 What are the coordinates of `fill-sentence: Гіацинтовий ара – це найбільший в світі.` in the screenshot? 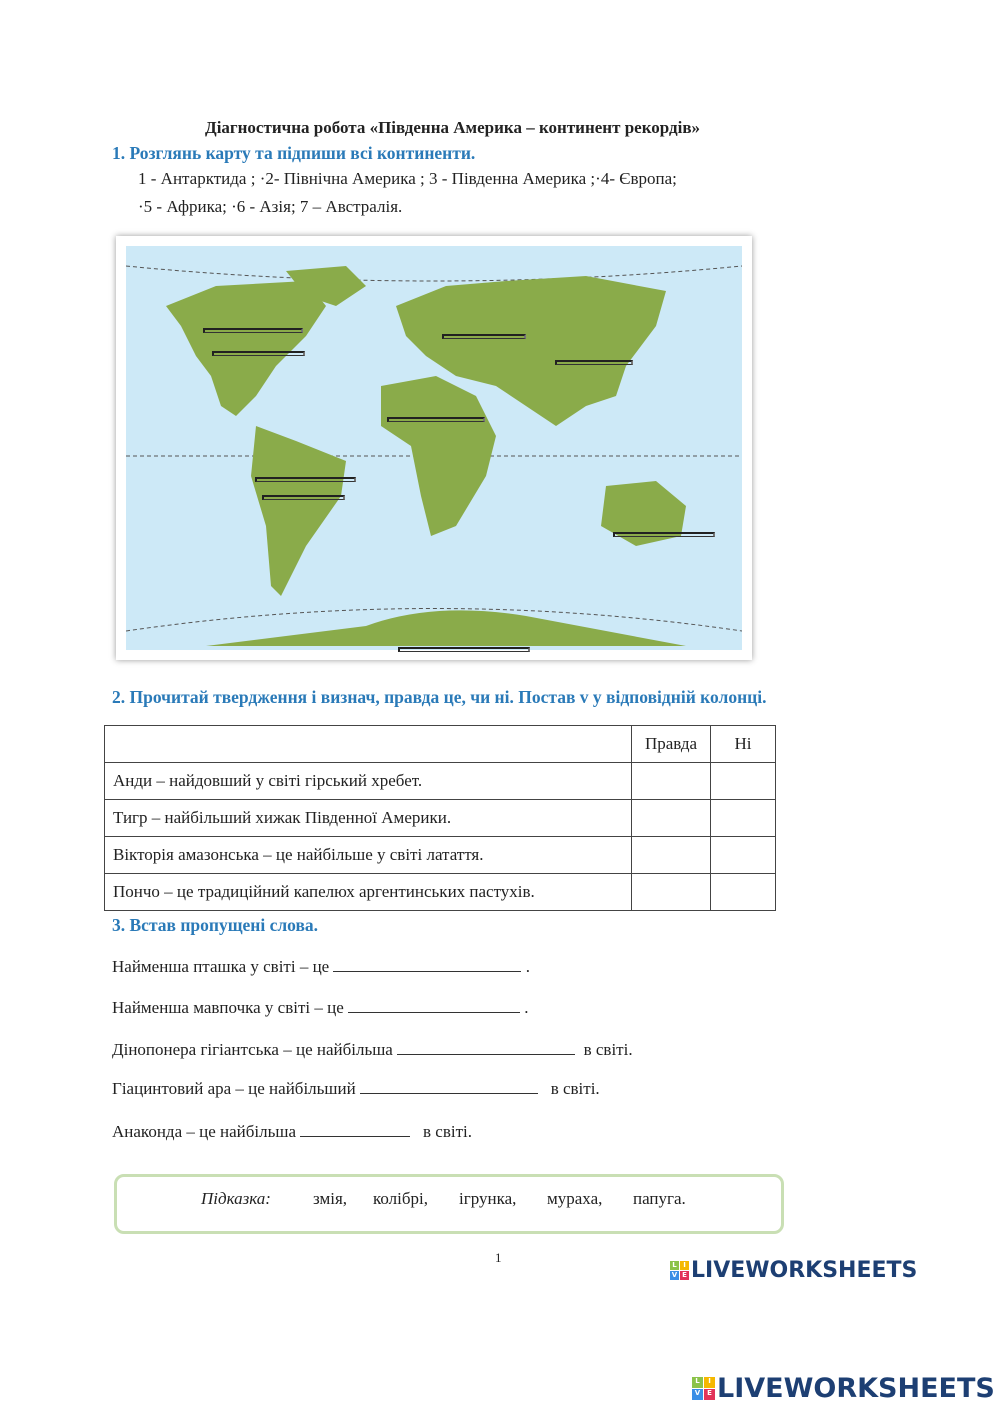 It's located at (356, 1089).